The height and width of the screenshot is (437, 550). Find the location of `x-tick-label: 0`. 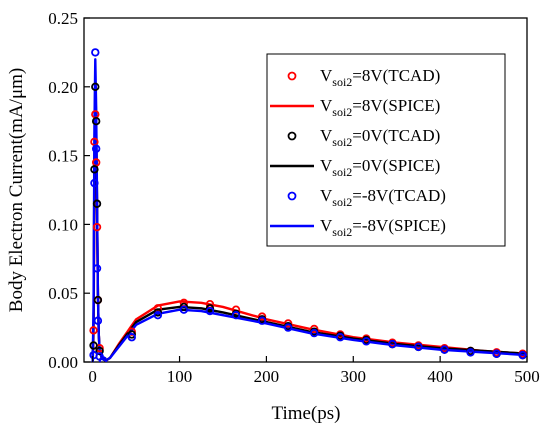

x-tick-label: 0 is located at coordinates (92, 376).